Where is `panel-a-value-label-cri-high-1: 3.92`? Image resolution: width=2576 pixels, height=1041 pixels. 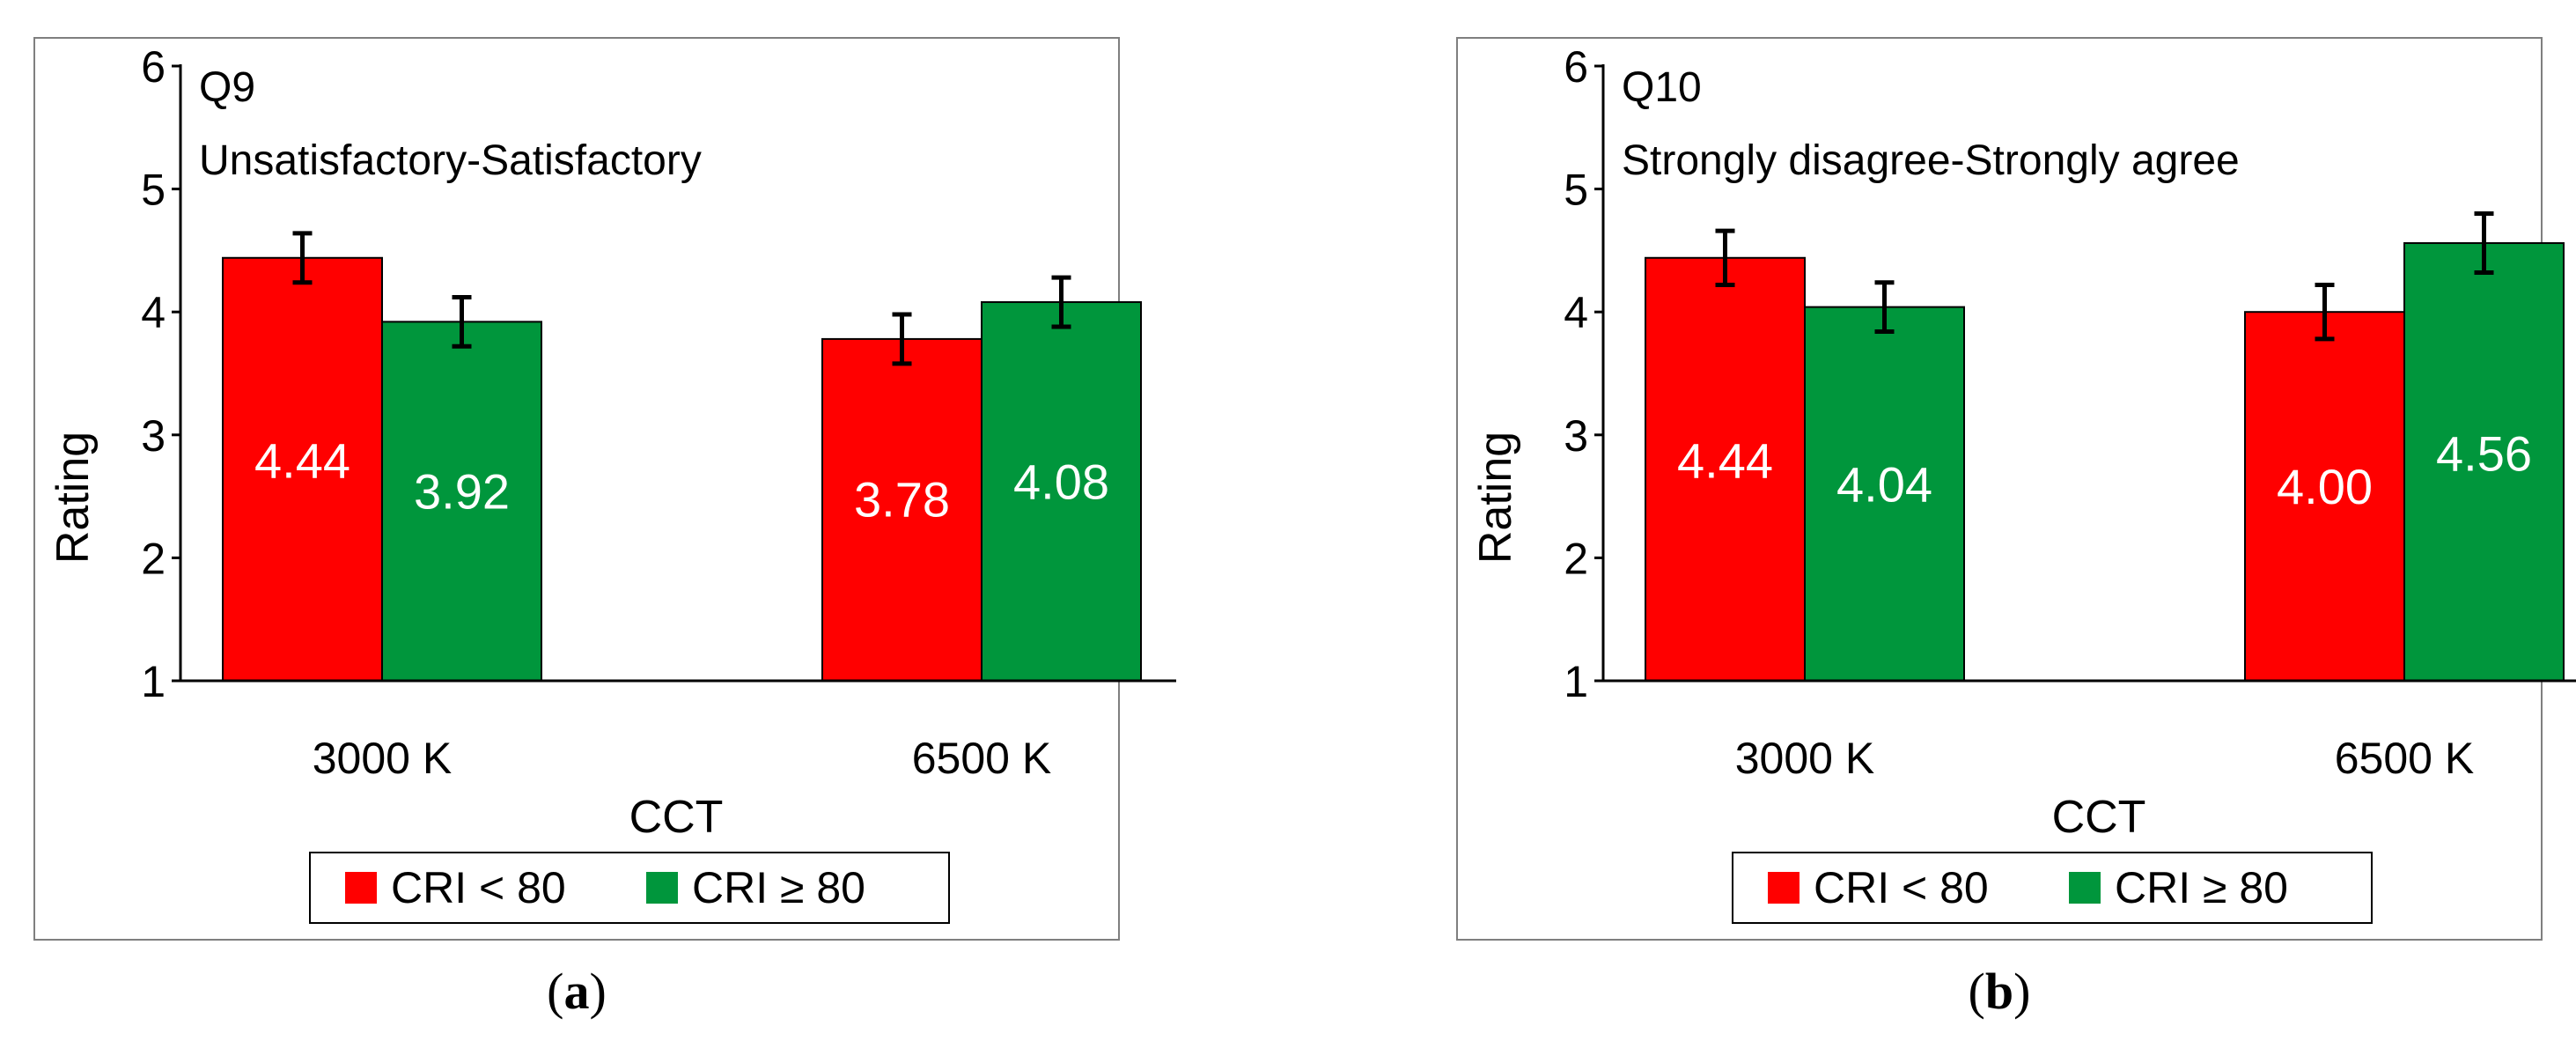 panel-a-value-label-cri-high-1: 3.92 is located at coordinates (462, 491).